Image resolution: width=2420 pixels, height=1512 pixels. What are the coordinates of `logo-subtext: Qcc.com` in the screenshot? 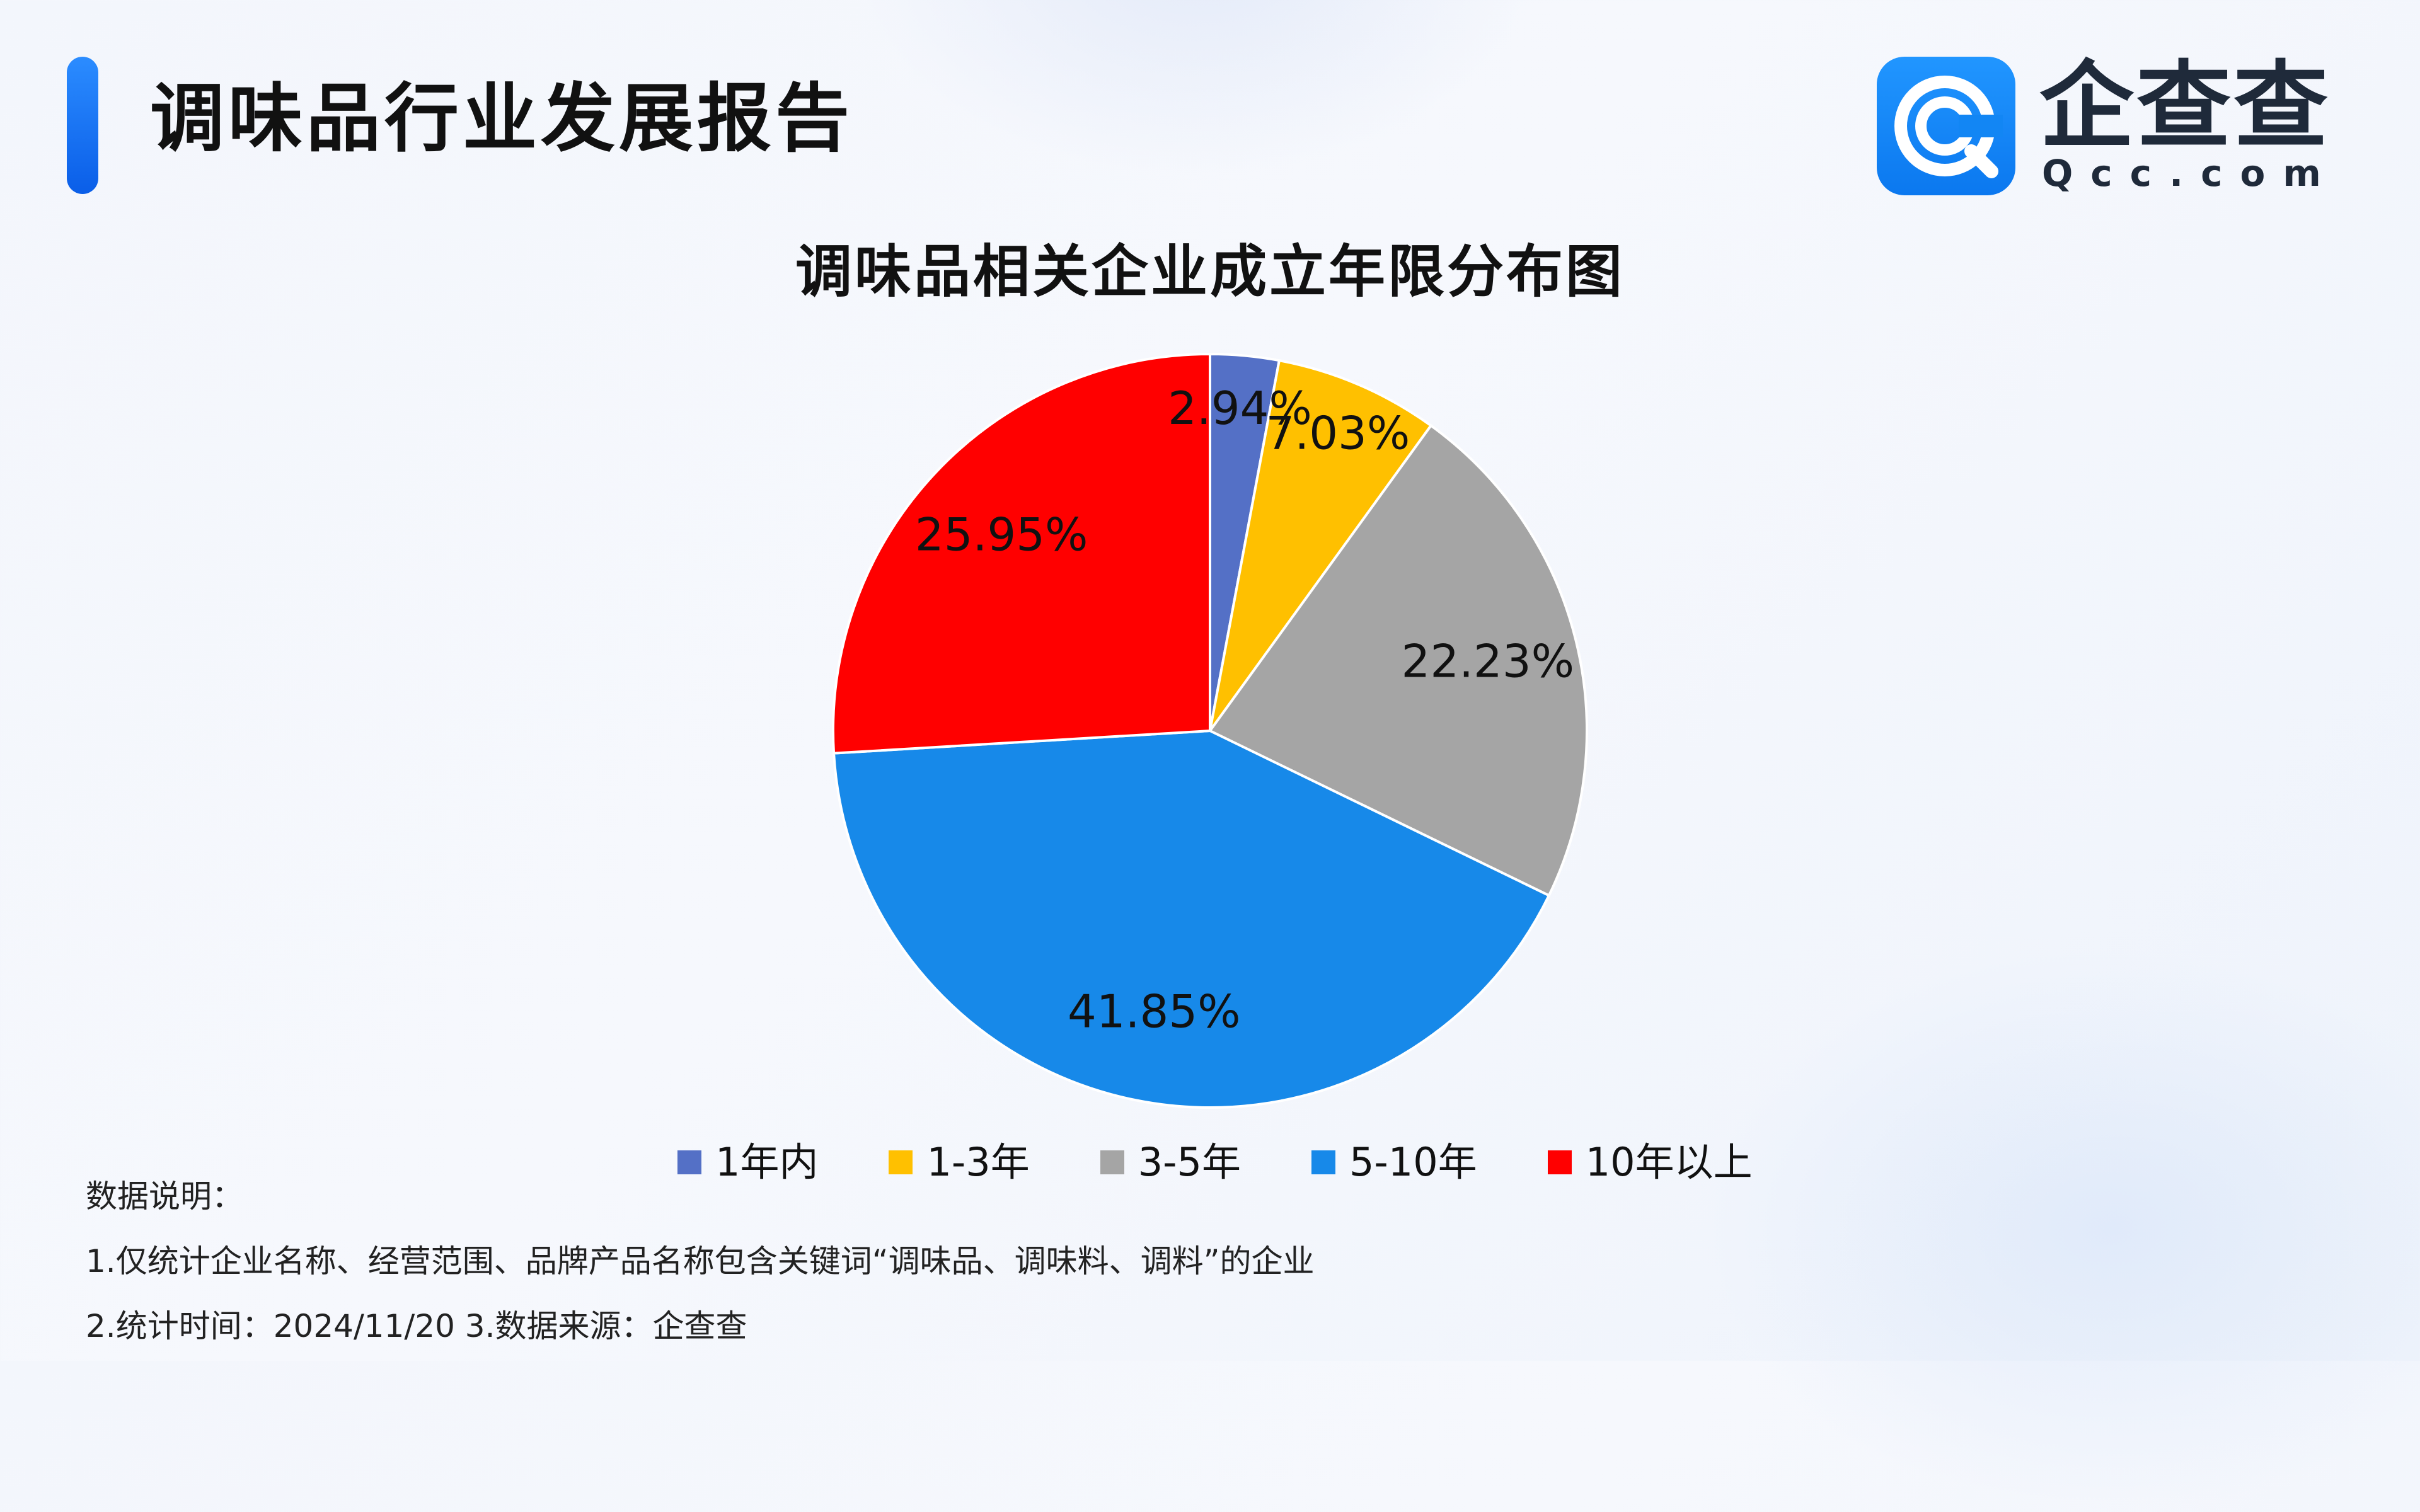 It's located at (2190, 173).